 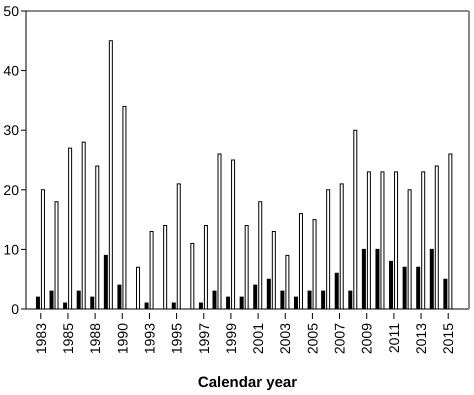 What do you see at coordinates (258, 338) in the screenshot?
I see `x-tick-label: 2001` at bounding box center [258, 338].